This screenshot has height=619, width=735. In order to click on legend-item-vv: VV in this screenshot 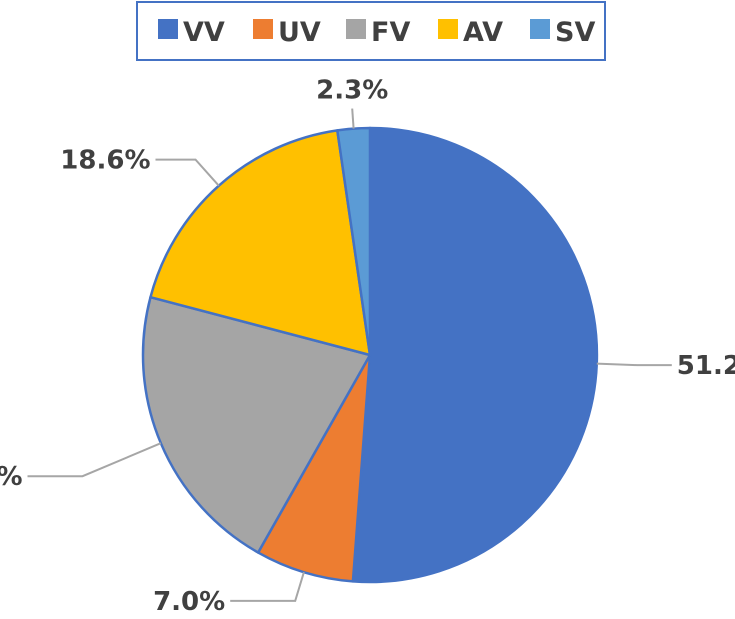, I will do `click(191, 32)`.